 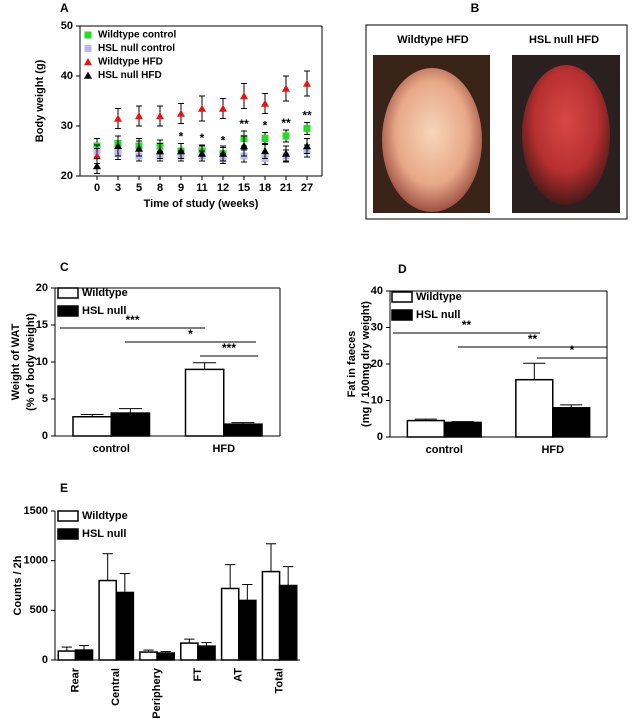 What do you see at coordinates (444, 450) in the screenshot?
I see `x-tick-label: control` at bounding box center [444, 450].